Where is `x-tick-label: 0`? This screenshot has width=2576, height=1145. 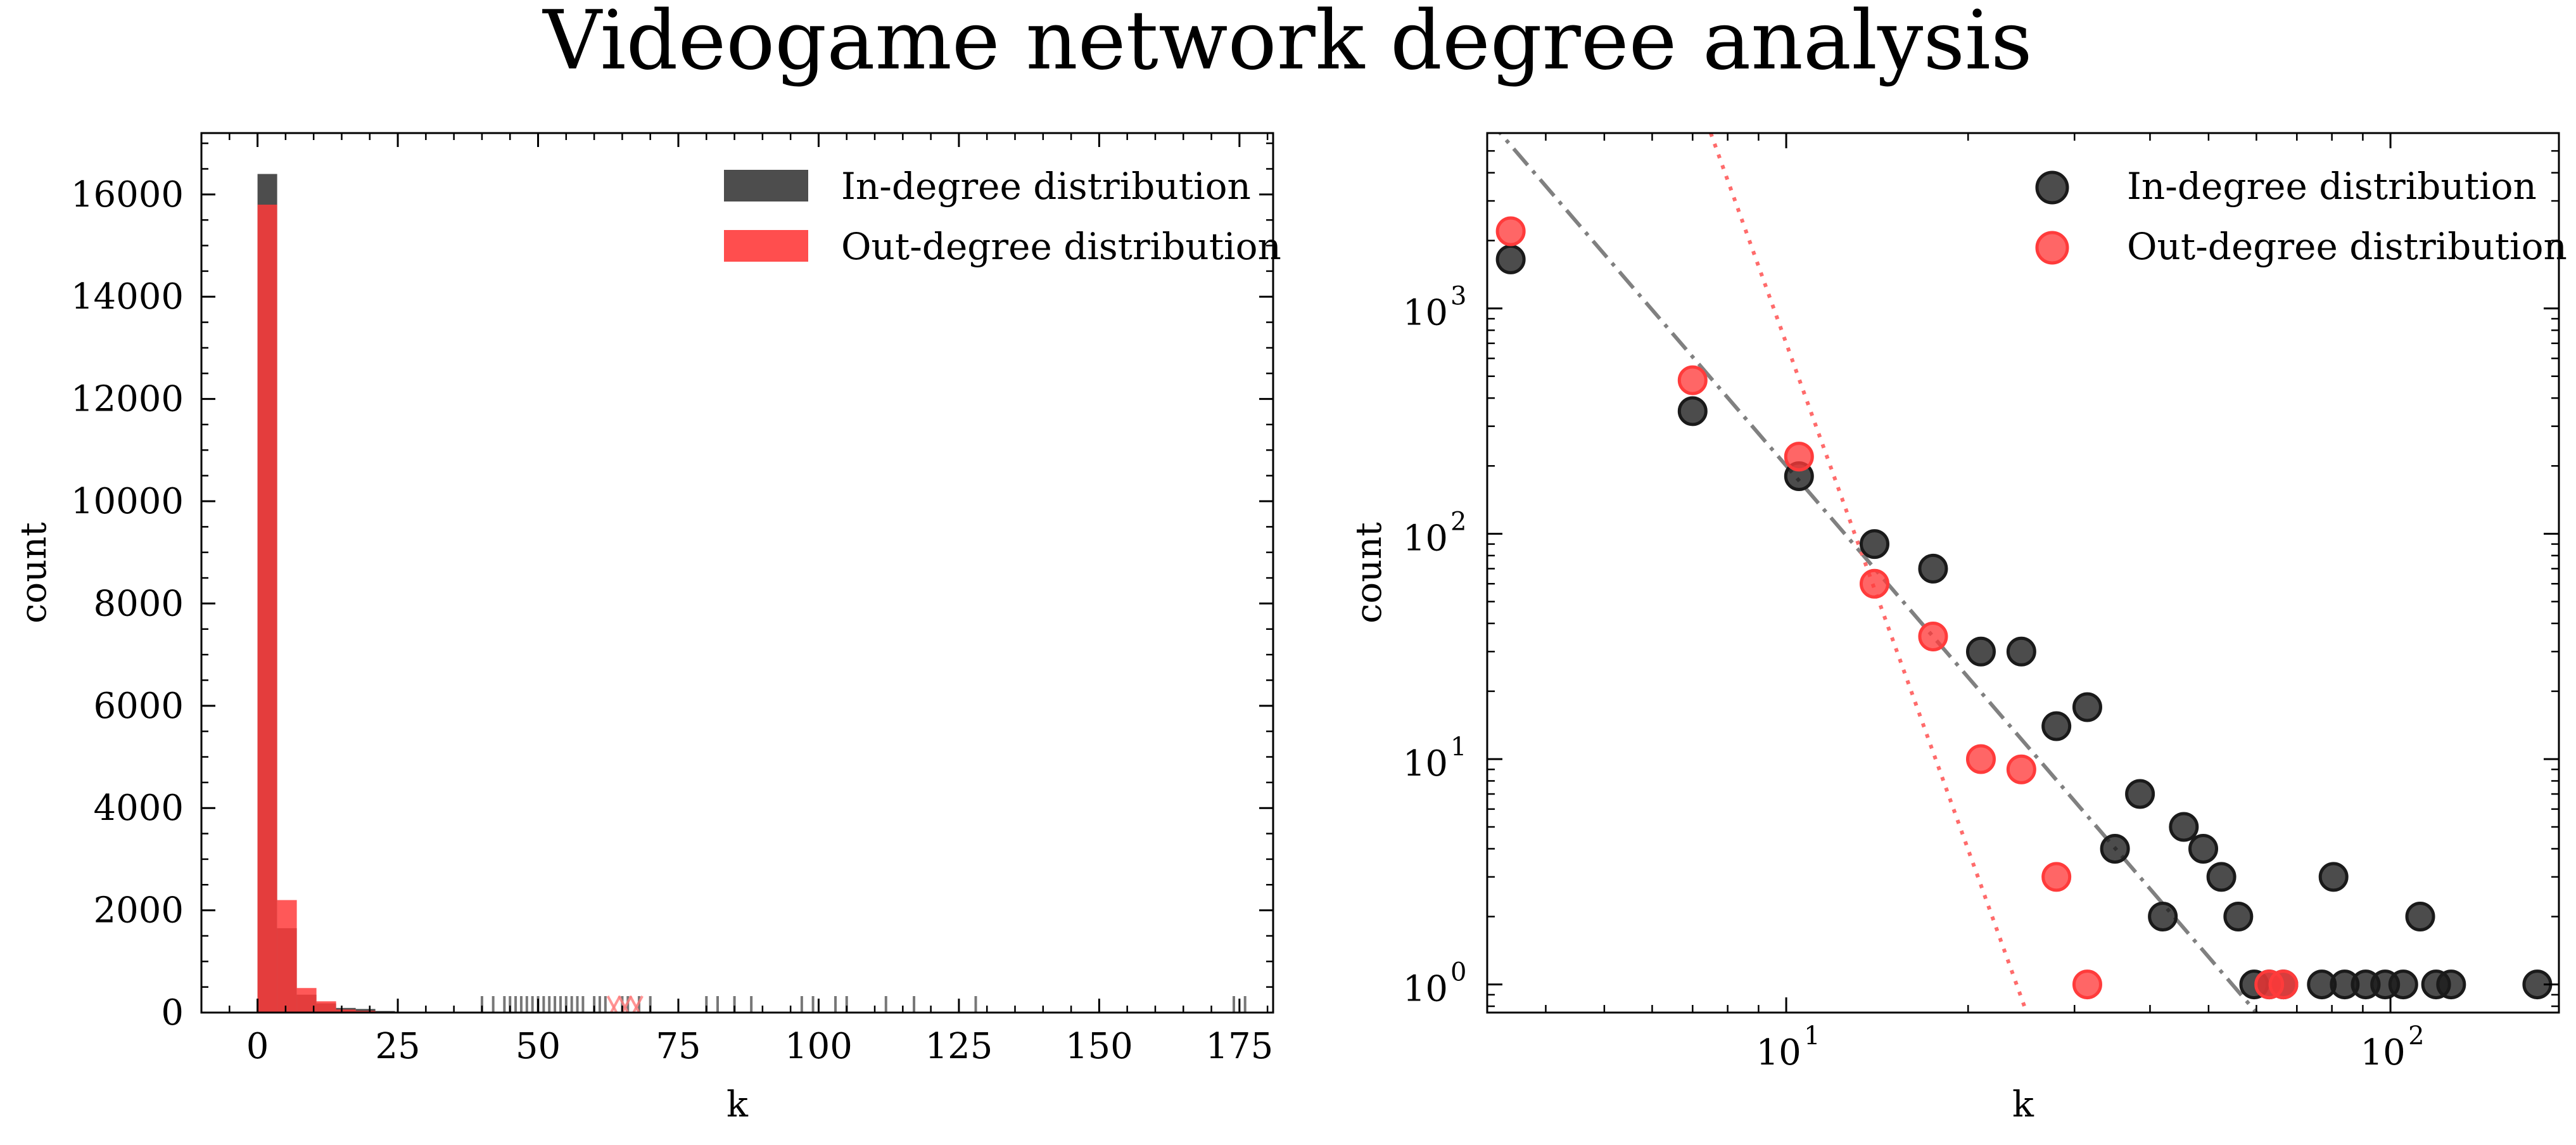 x-tick-label: 0 is located at coordinates (257, 1046).